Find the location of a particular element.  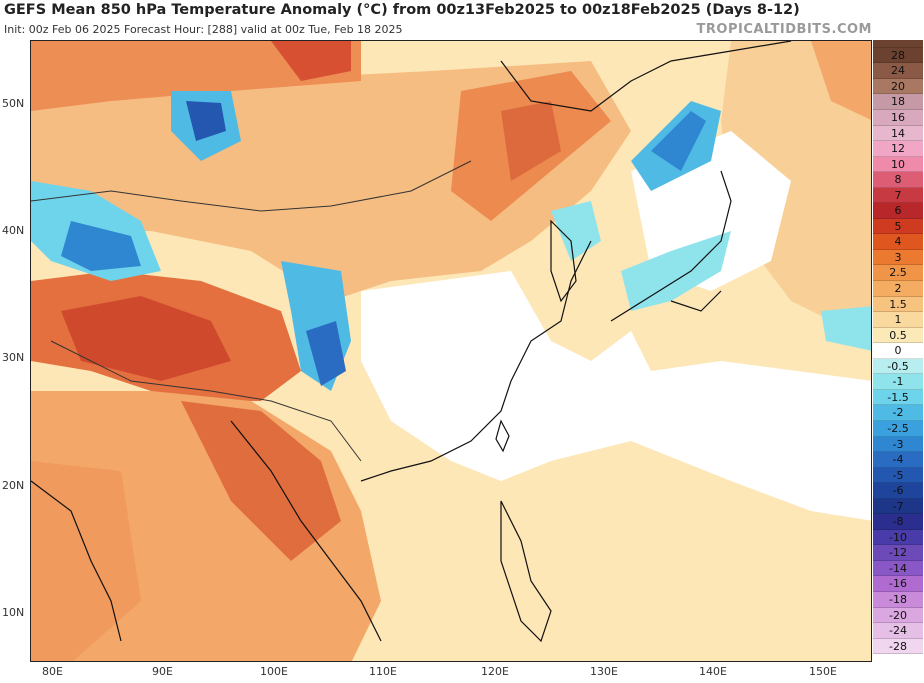

colorbar-level: -5 is located at coordinates (898, 475).